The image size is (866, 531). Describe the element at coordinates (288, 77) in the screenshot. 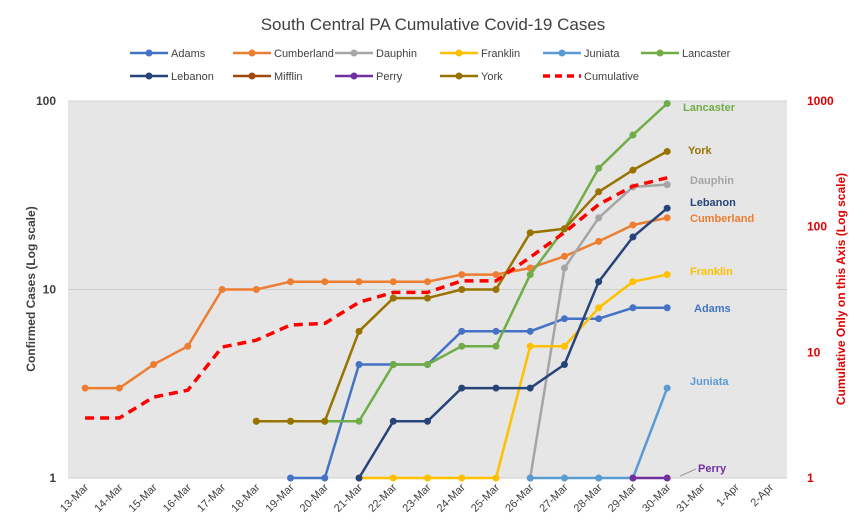

I see `legend-label: Mifflin` at that location.